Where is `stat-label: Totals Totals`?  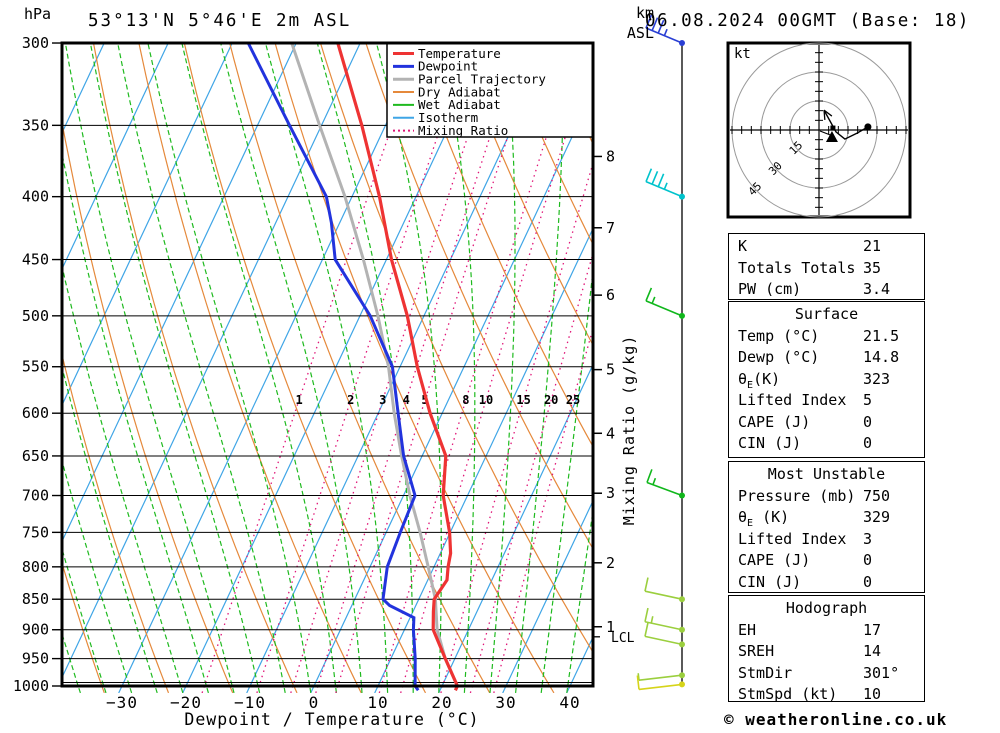
stat-label: Totals Totals is located at coordinates (797, 267).